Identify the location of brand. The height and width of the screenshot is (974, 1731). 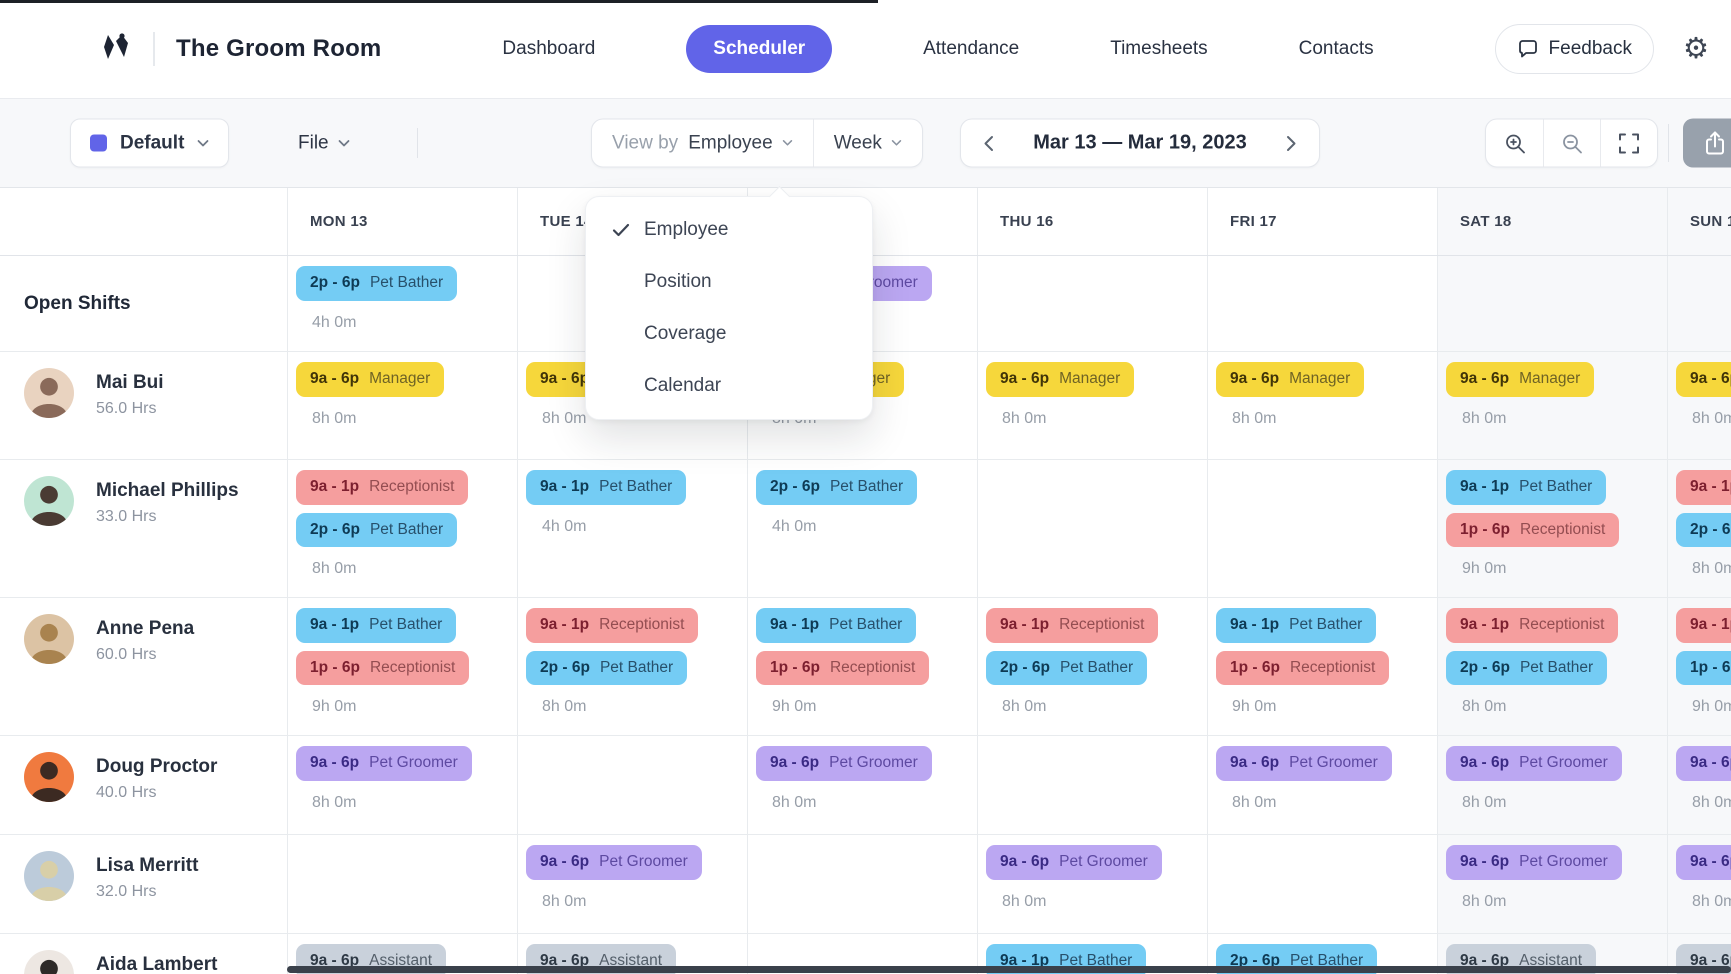
(116, 49).